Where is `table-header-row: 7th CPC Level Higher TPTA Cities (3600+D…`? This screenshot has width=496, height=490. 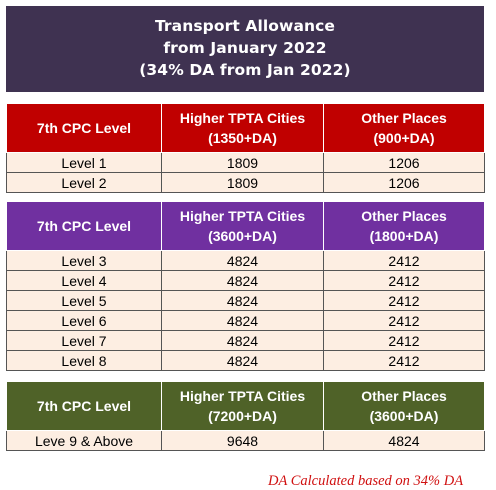
table-header-row: 7th CPC Level Higher TPTA Cities (3600+D… is located at coordinates (245, 226).